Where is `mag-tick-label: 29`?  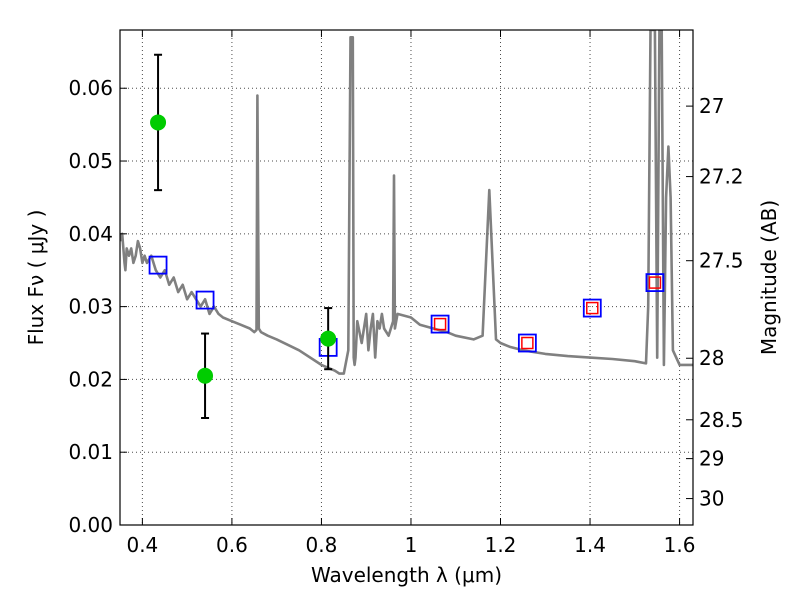
mag-tick-label: 29 is located at coordinates (711, 459).